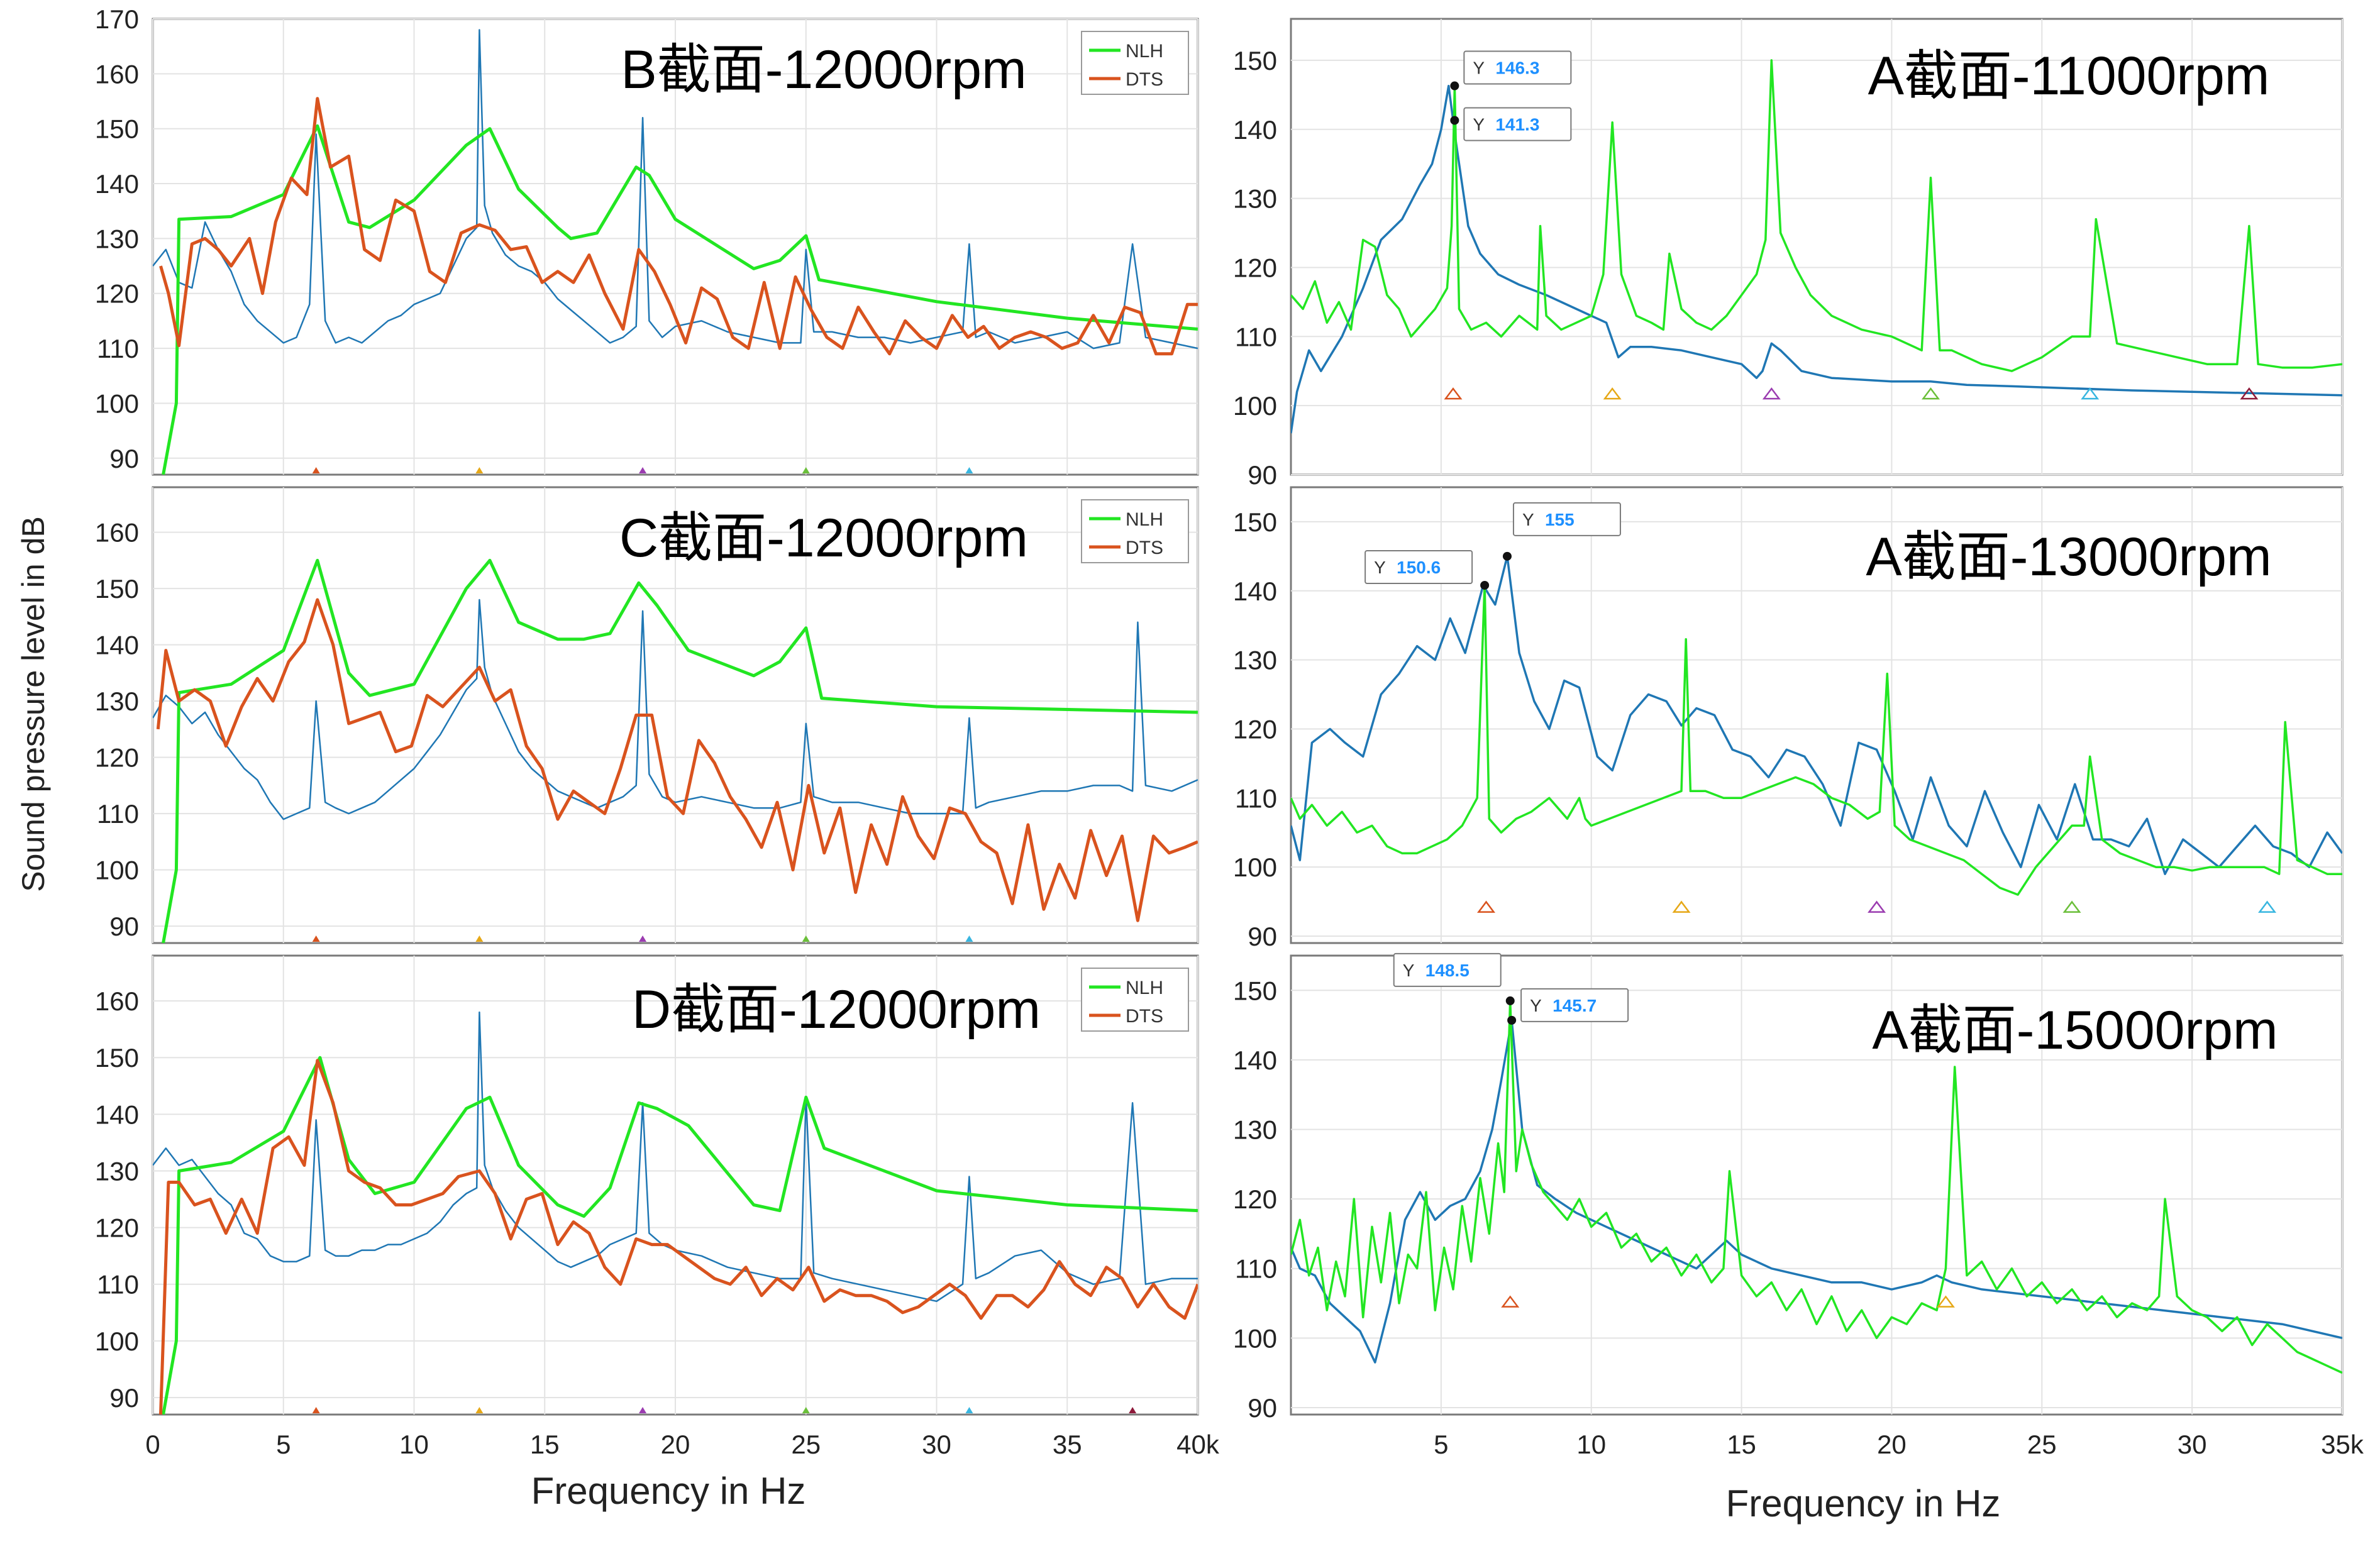 The height and width of the screenshot is (1556, 2380). I want to click on x-tick-label: 10, so click(1591, 1444).